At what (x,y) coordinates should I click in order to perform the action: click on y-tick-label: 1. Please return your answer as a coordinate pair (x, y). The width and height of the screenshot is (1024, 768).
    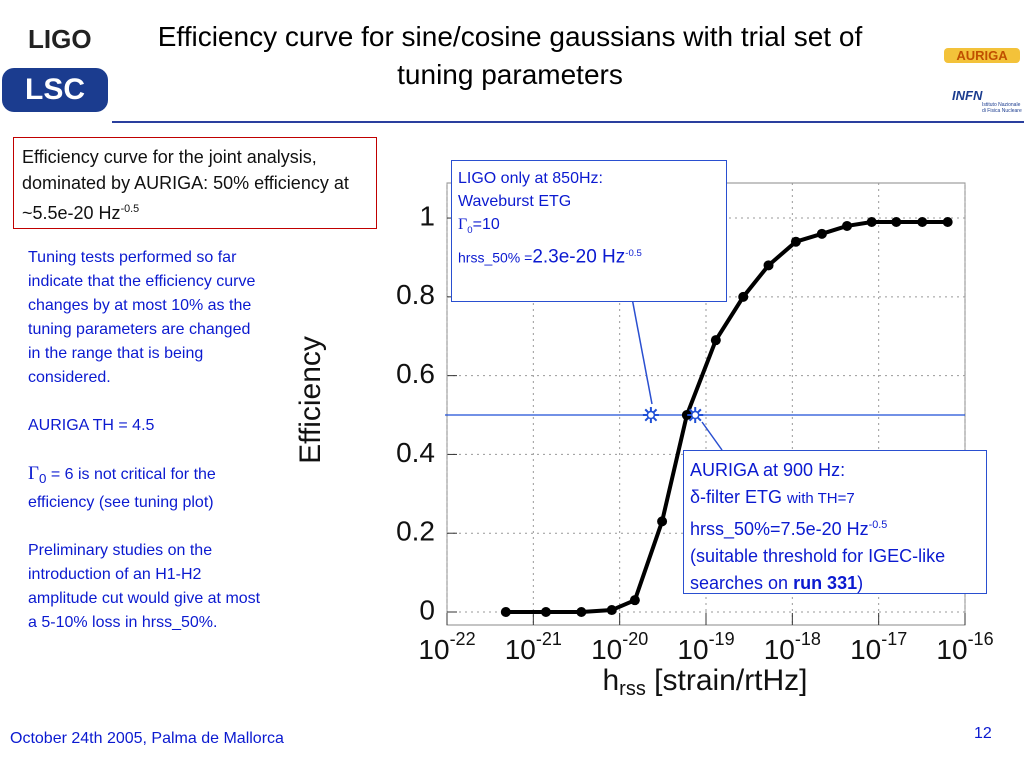
    Looking at the image, I should click on (427, 215).